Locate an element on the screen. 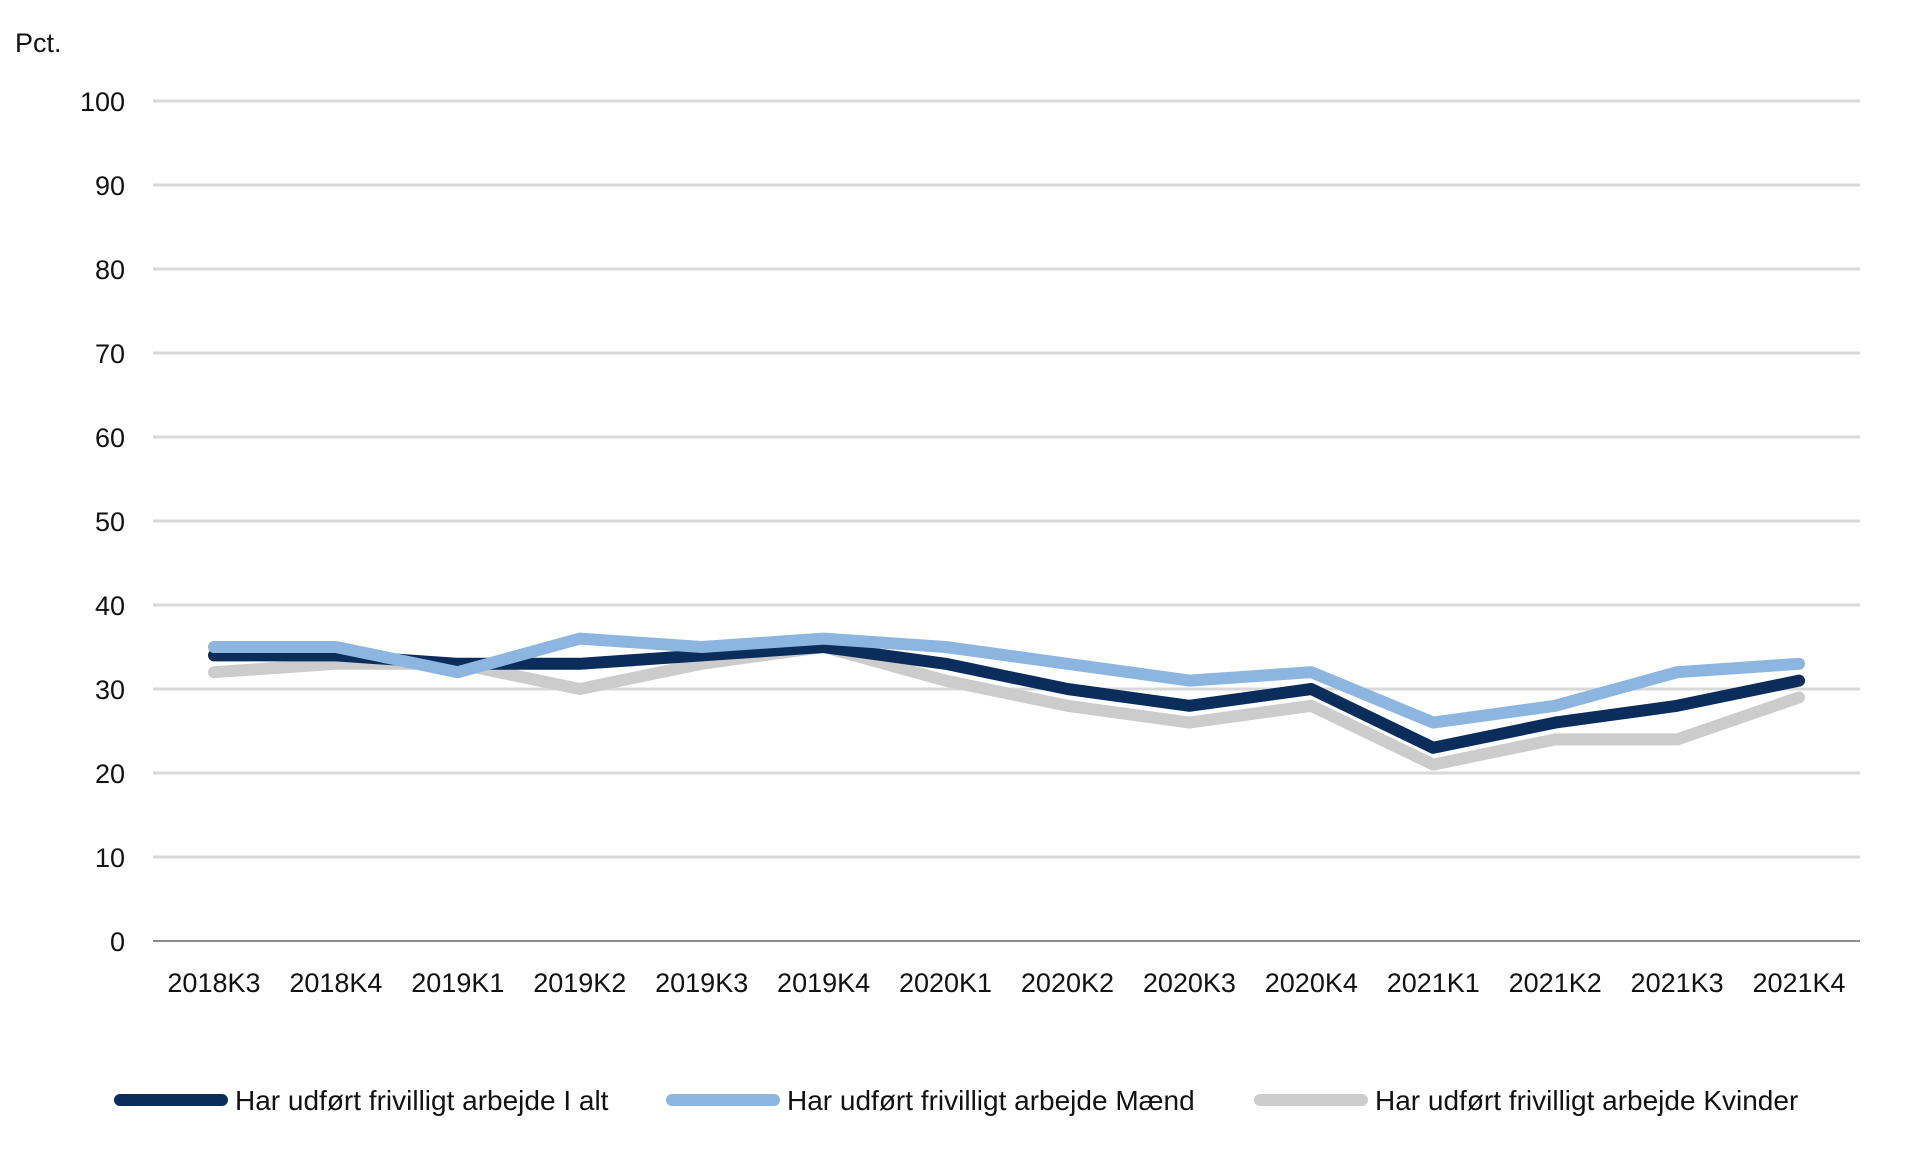  x-tick-label: 2020K3 is located at coordinates (1189, 983).